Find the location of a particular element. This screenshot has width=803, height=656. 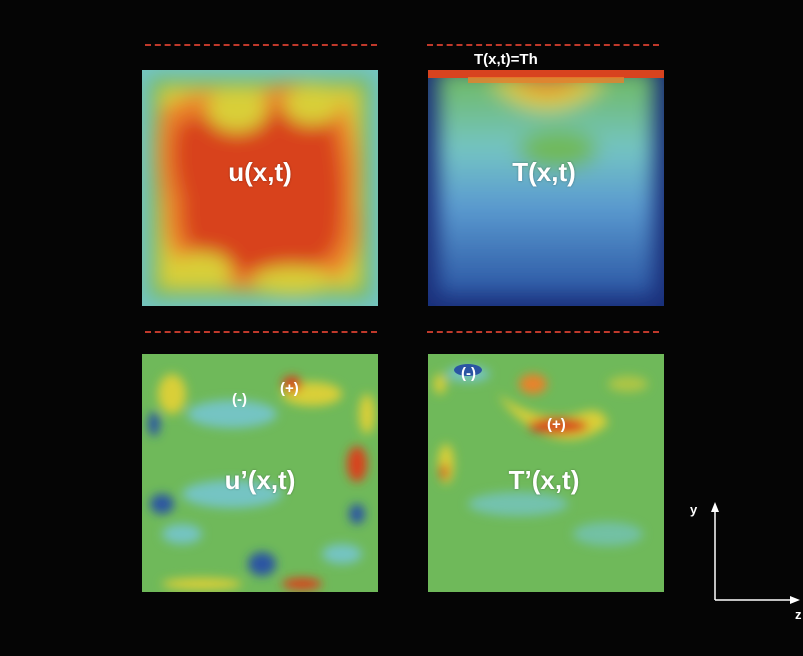

mid-boundary-left is located at coordinates (261, 332).